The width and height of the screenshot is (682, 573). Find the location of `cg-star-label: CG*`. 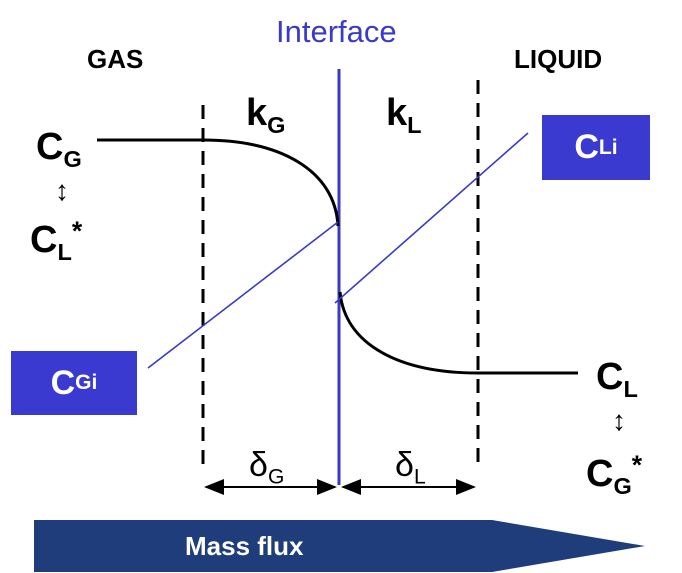

cg-star-label: CG* is located at coordinates (614, 475).